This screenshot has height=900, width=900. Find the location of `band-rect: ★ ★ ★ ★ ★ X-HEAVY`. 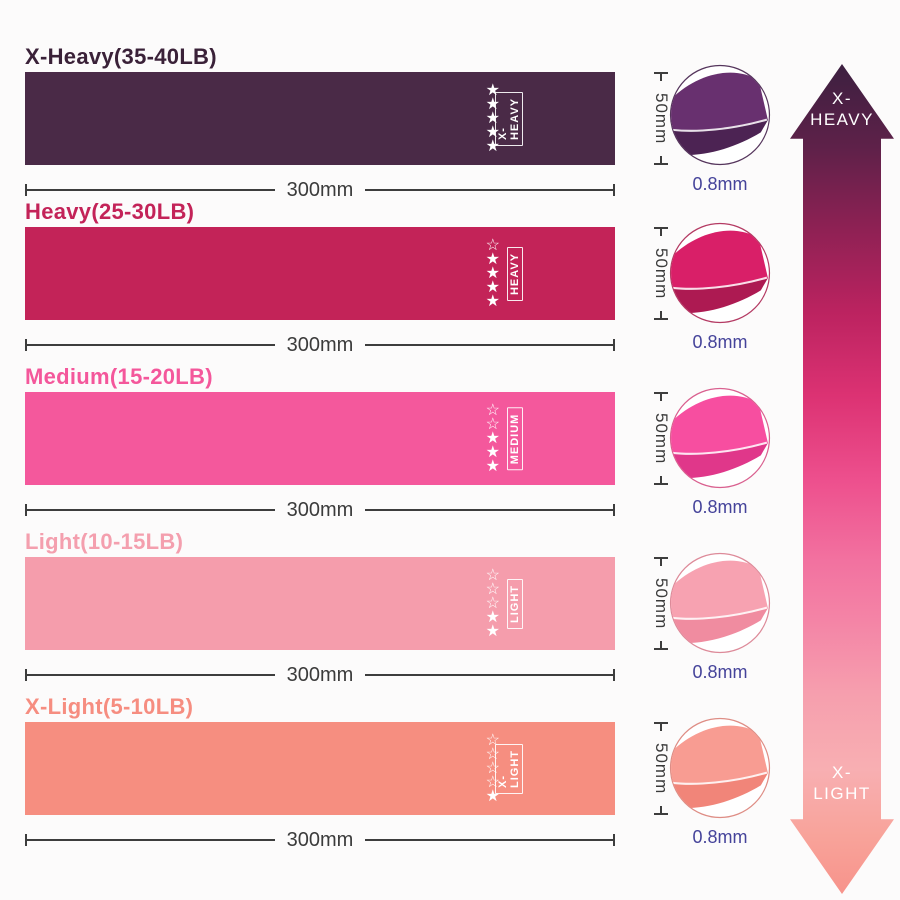

band-rect: ★ ★ ★ ★ ★ X-HEAVY is located at coordinates (320, 118).